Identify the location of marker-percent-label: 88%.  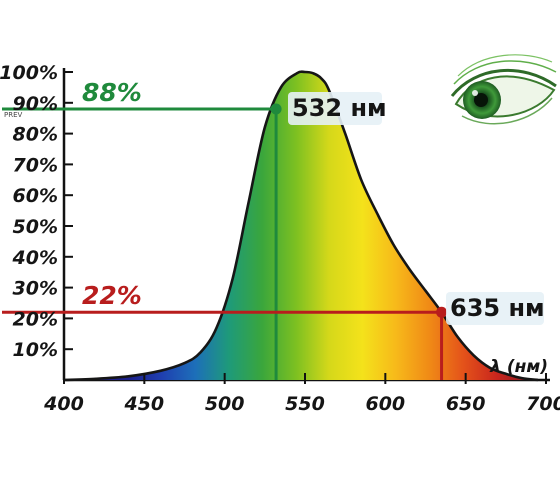
(112, 92).